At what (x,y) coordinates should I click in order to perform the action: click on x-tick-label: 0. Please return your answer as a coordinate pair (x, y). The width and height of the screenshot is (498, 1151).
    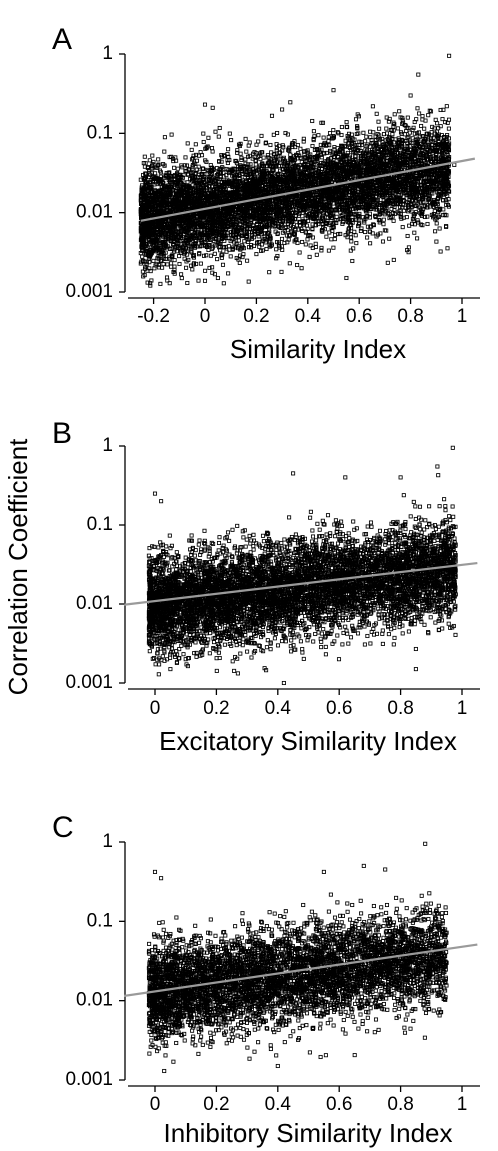
    Looking at the image, I should click on (205, 316).